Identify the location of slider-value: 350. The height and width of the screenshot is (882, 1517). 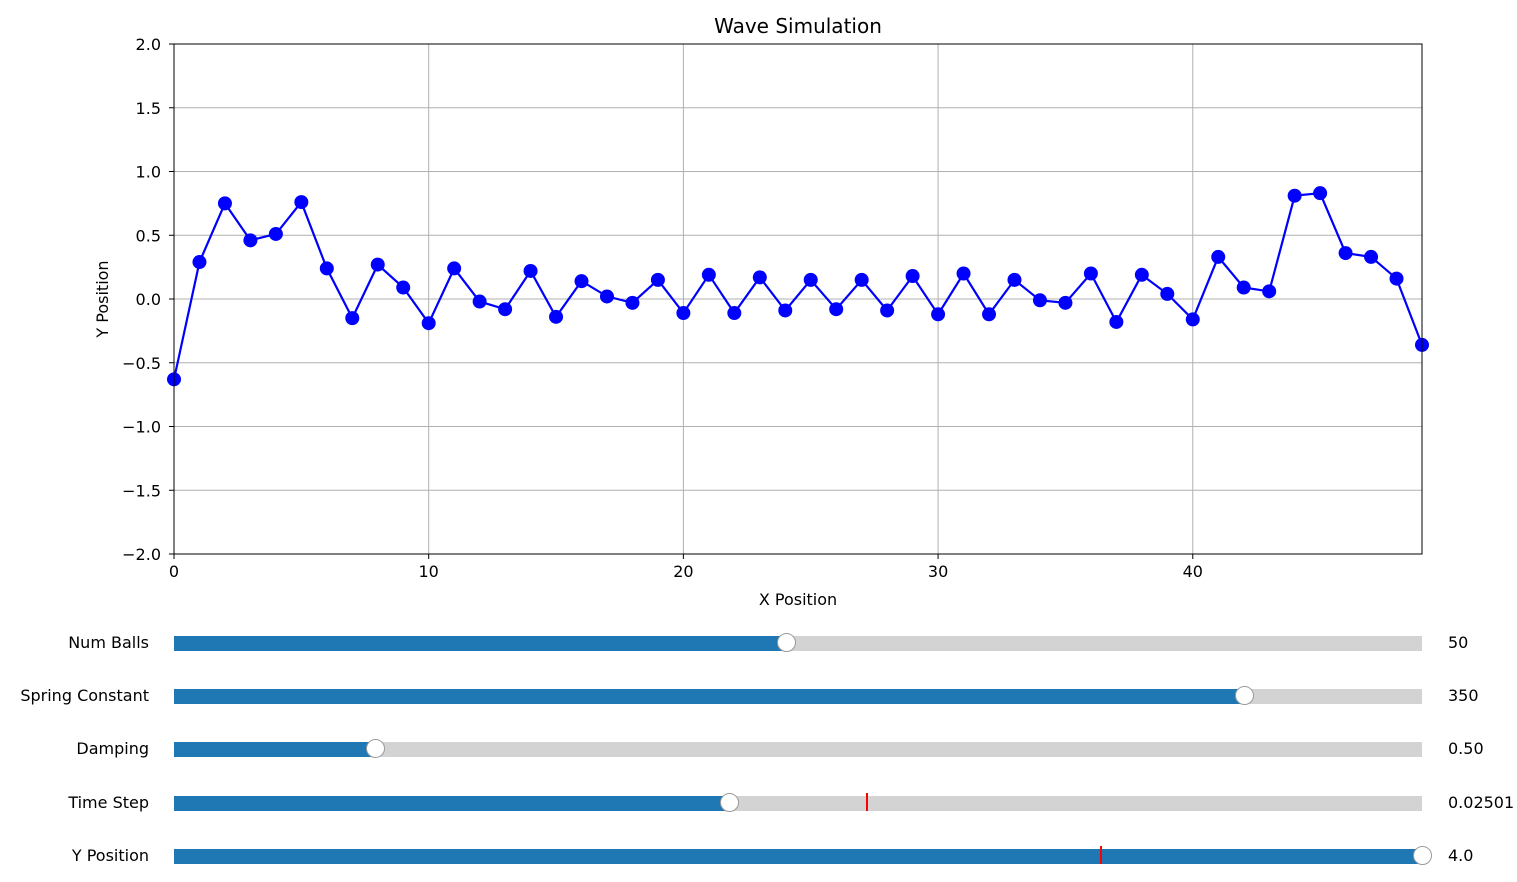
(1463, 695).